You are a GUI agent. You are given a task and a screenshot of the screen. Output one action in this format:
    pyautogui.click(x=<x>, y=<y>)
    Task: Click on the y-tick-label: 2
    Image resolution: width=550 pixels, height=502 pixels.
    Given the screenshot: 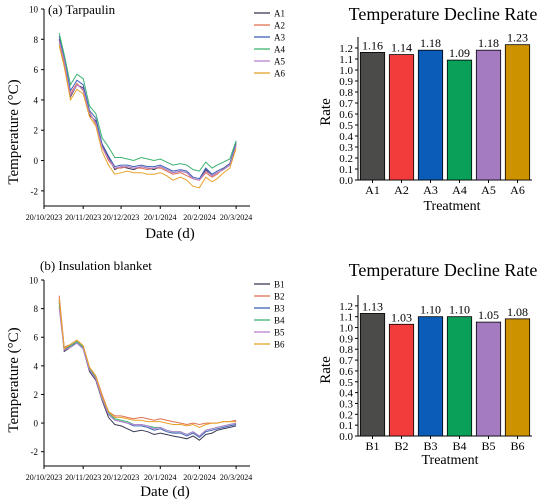 What is the action you would take?
    pyautogui.click(x=36, y=131)
    